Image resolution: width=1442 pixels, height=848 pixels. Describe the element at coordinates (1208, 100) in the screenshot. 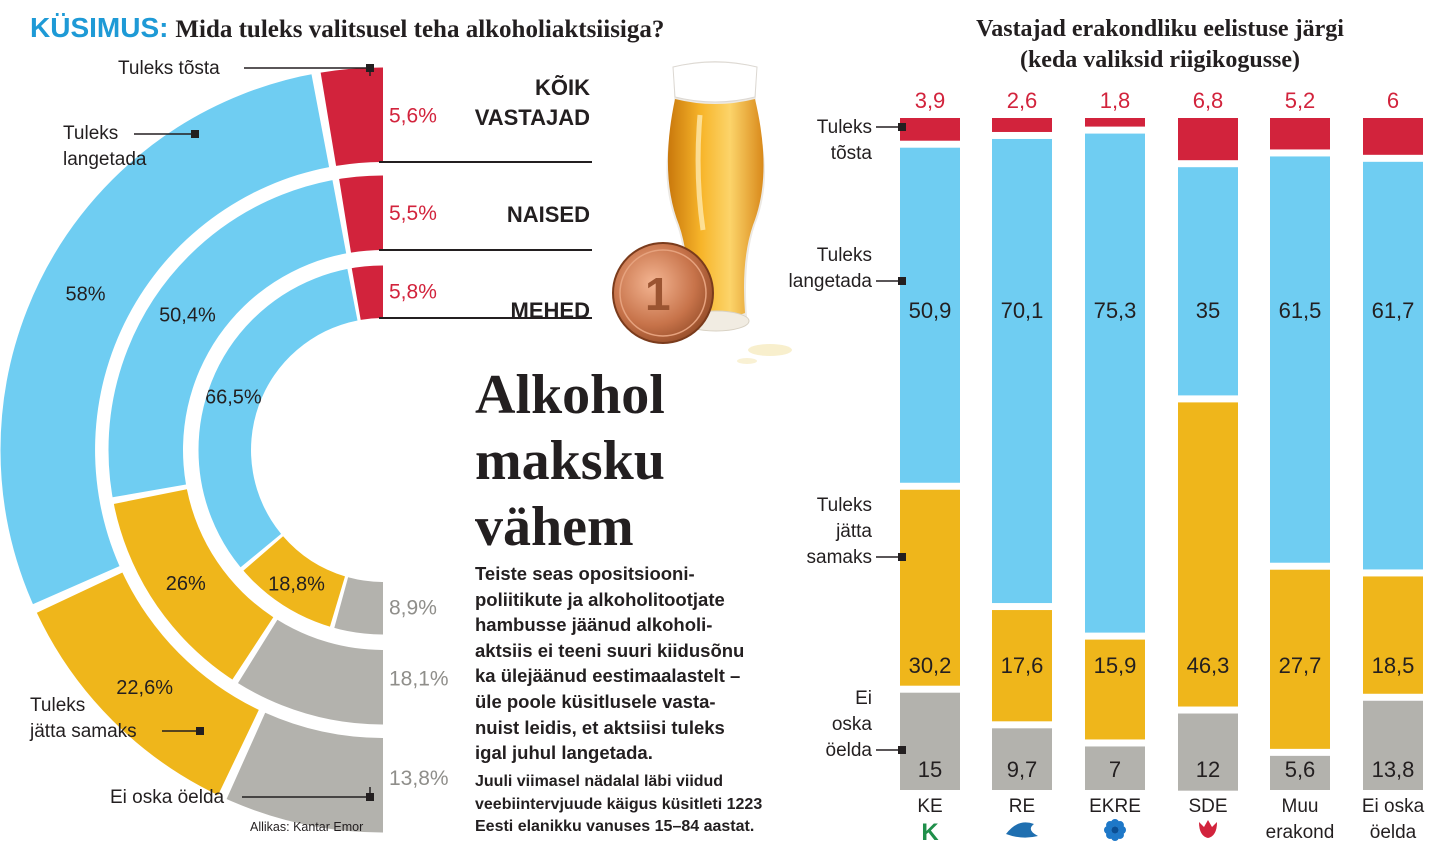

I see `bar-value-label: 6,8` at that location.